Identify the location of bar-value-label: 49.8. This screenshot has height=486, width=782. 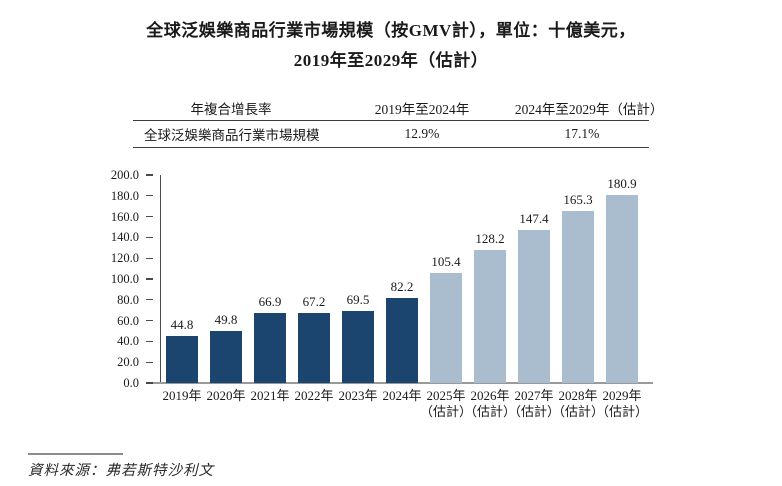
(226, 320).